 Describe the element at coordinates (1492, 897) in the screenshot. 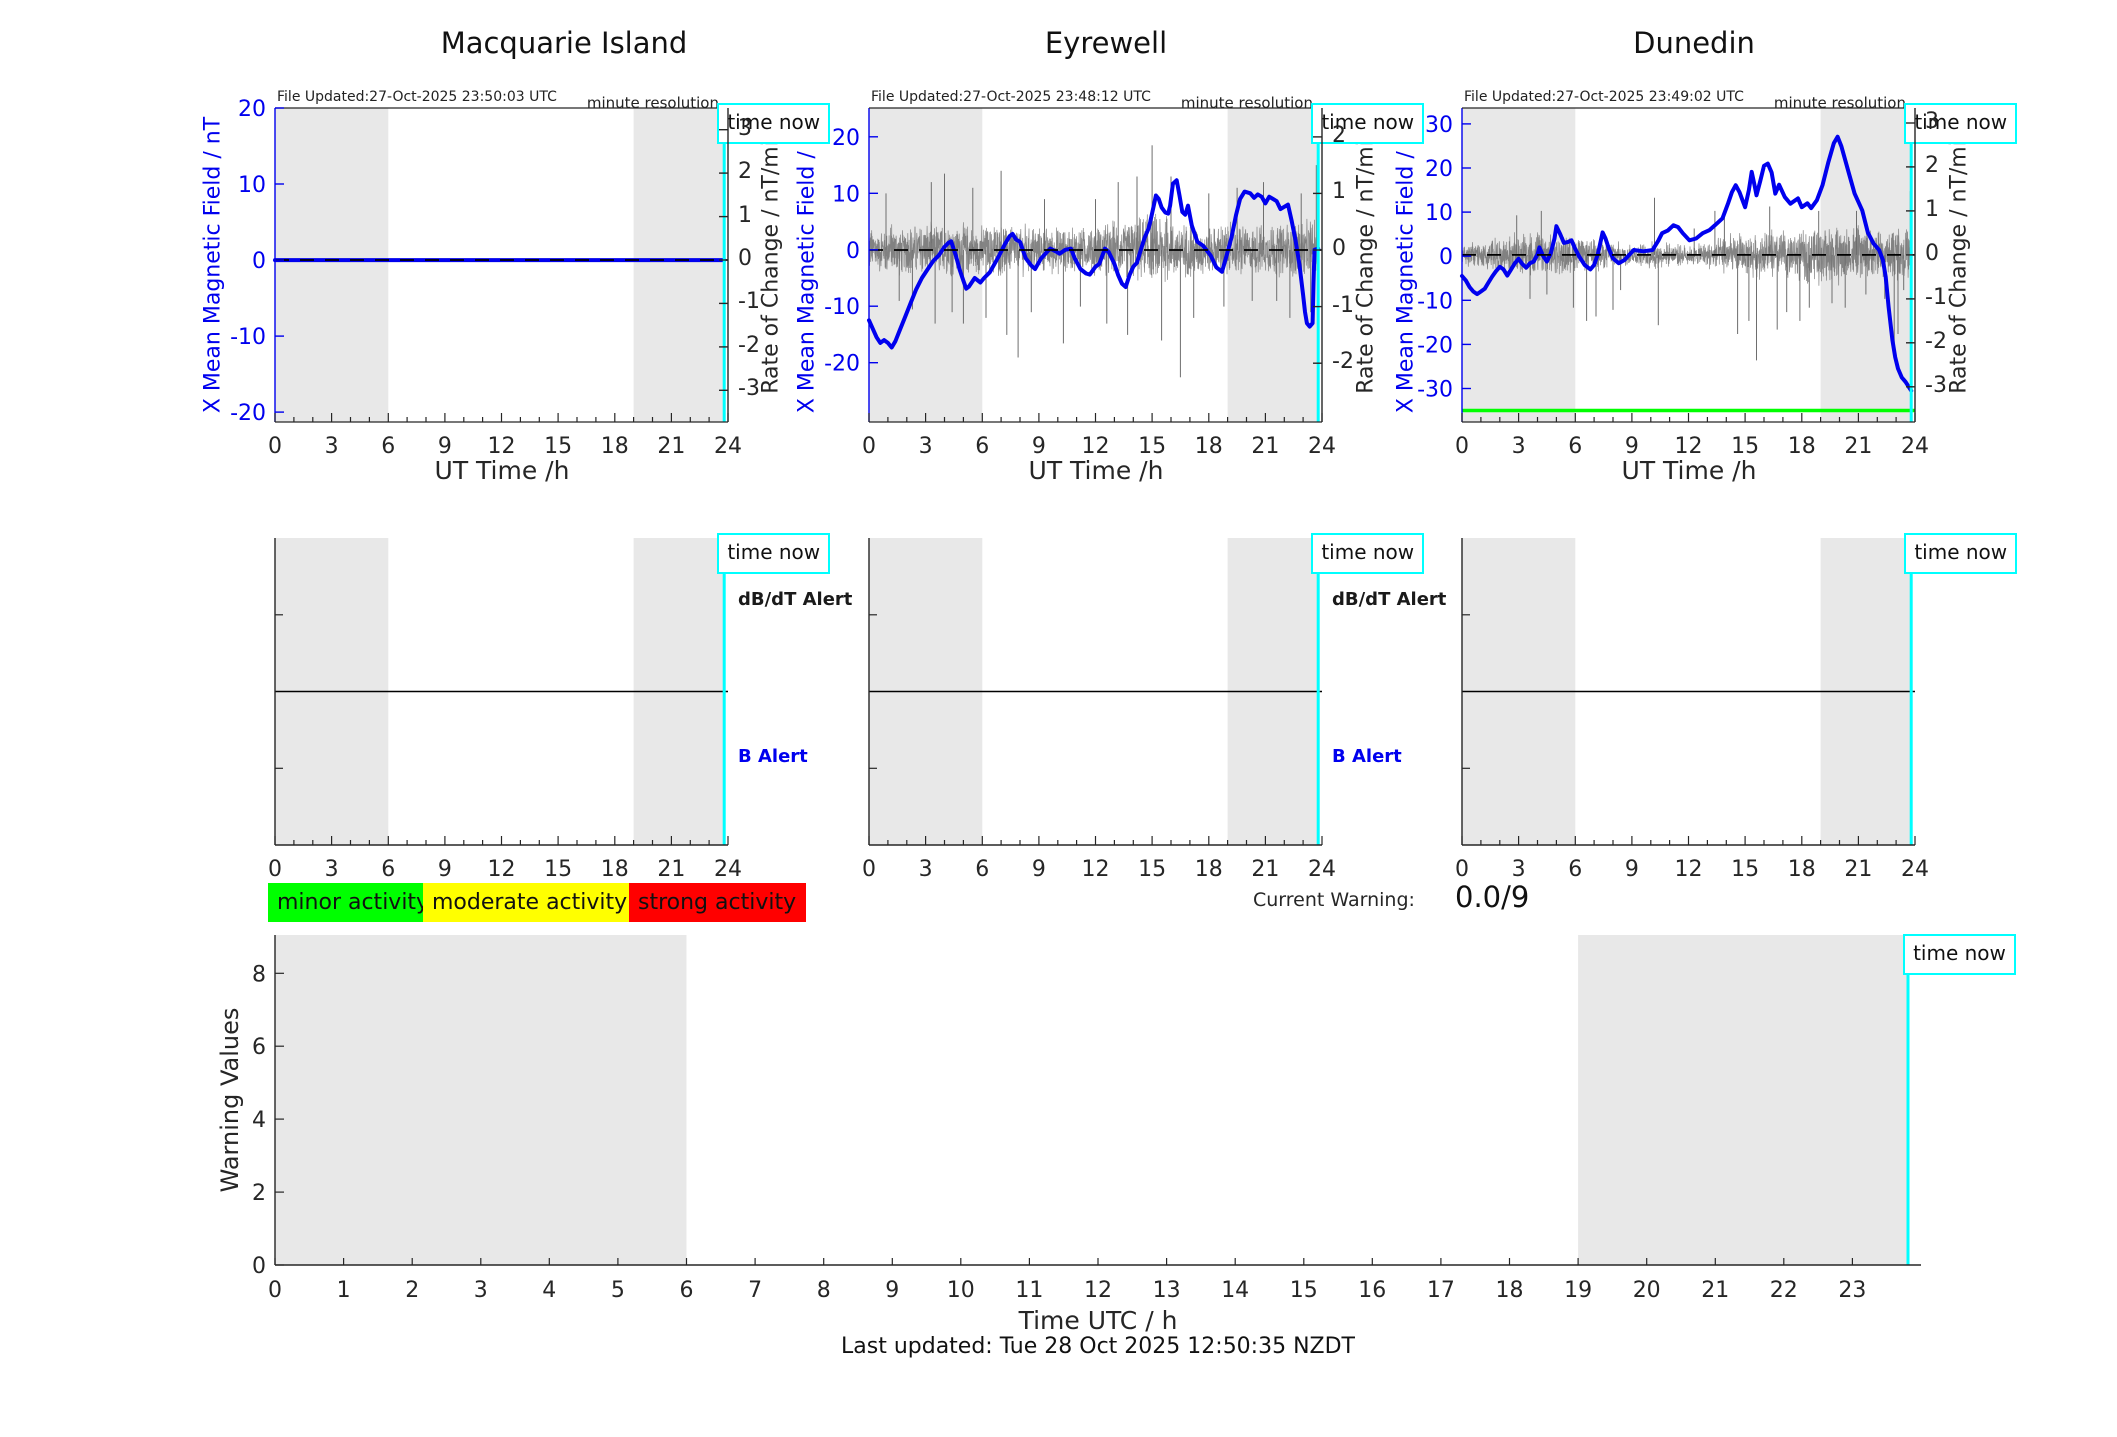

I see `current-warning-value: 0.0/9` at that location.